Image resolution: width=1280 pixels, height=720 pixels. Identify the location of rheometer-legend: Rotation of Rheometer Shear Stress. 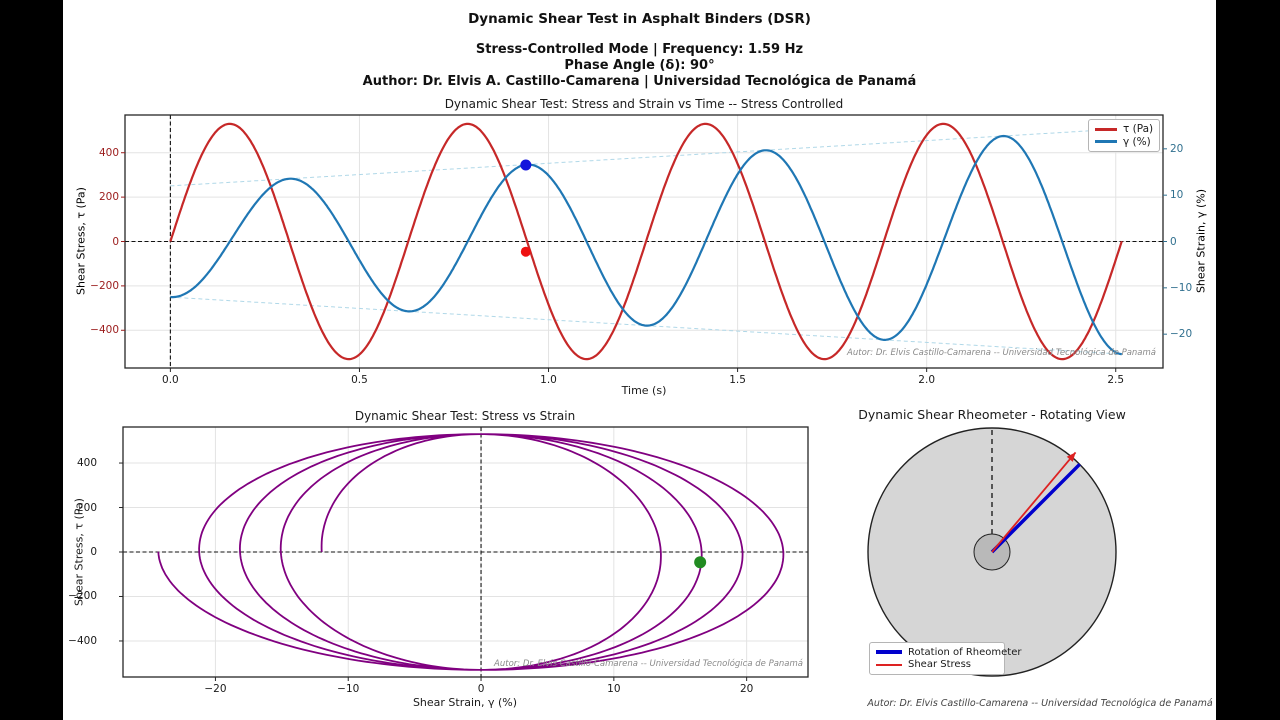
(945, 658).